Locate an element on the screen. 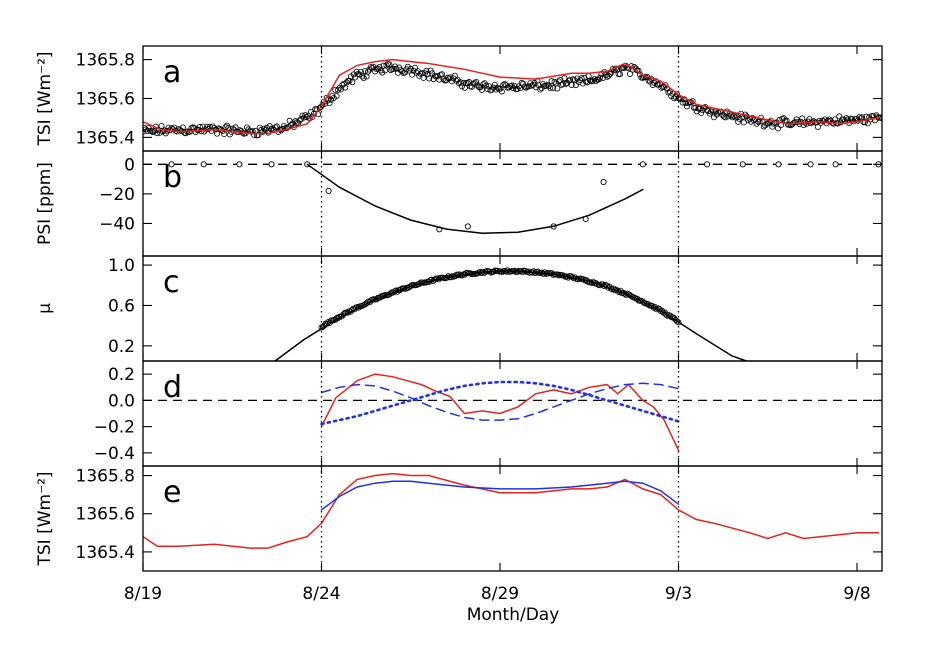 This screenshot has width=926, height=662. y-tick-label: 1365.4 is located at coordinates (105, 553).